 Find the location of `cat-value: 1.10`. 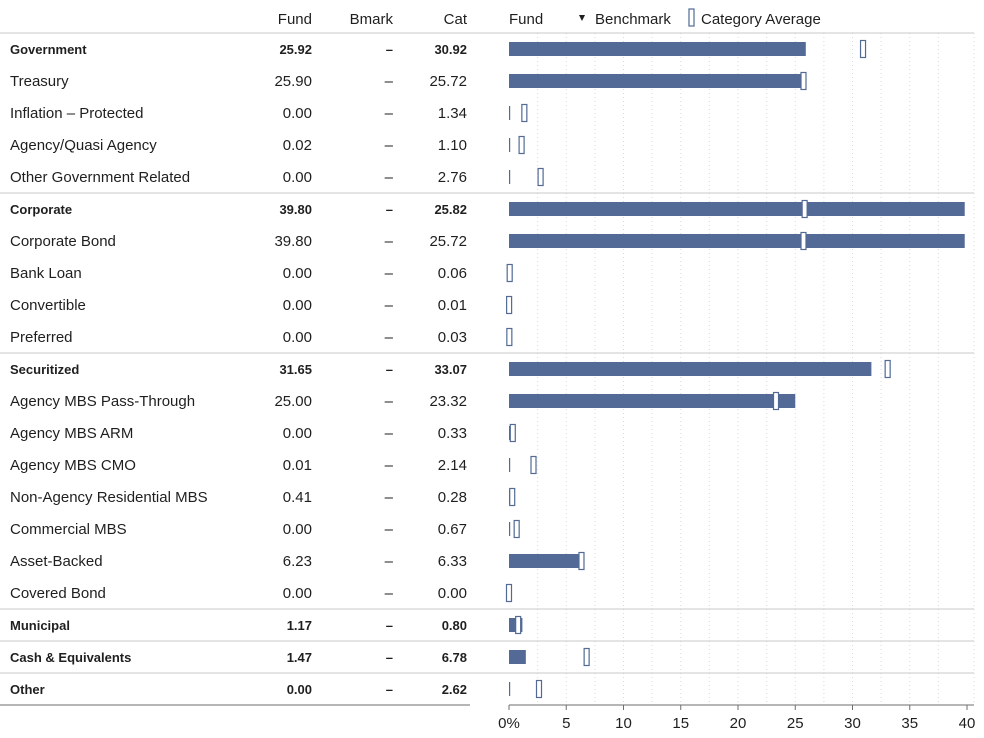

cat-value: 1.10 is located at coordinates (452, 145).